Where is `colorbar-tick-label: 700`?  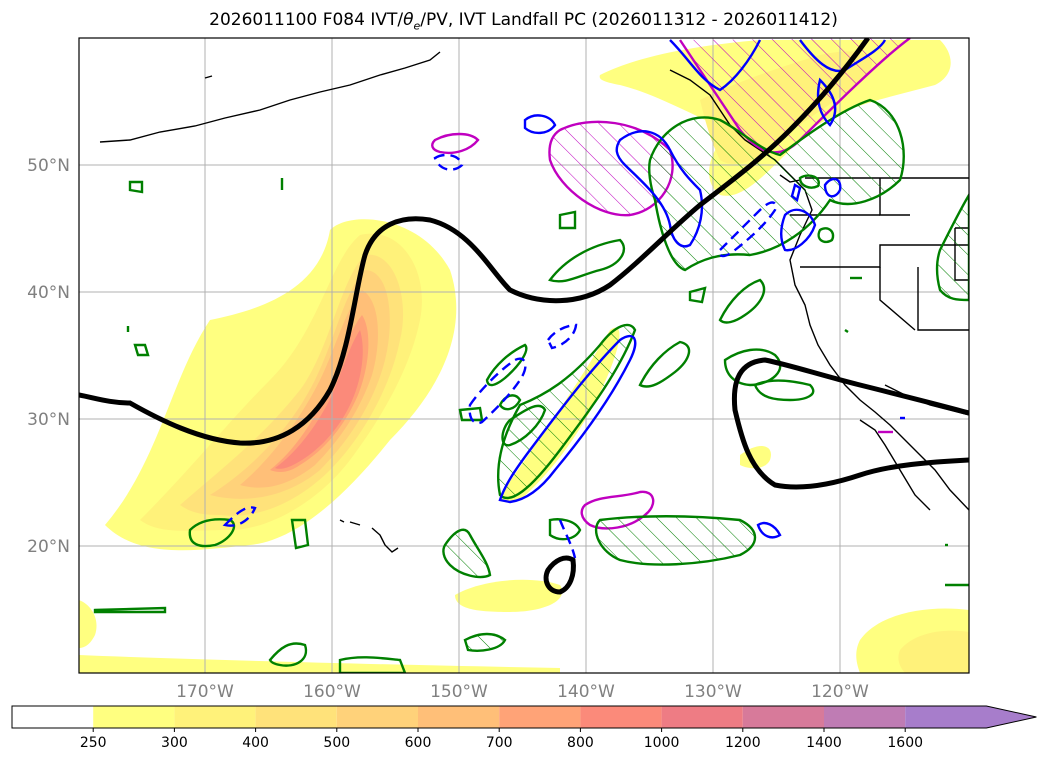
colorbar-tick-label: 700 is located at coordinates (499, 743).